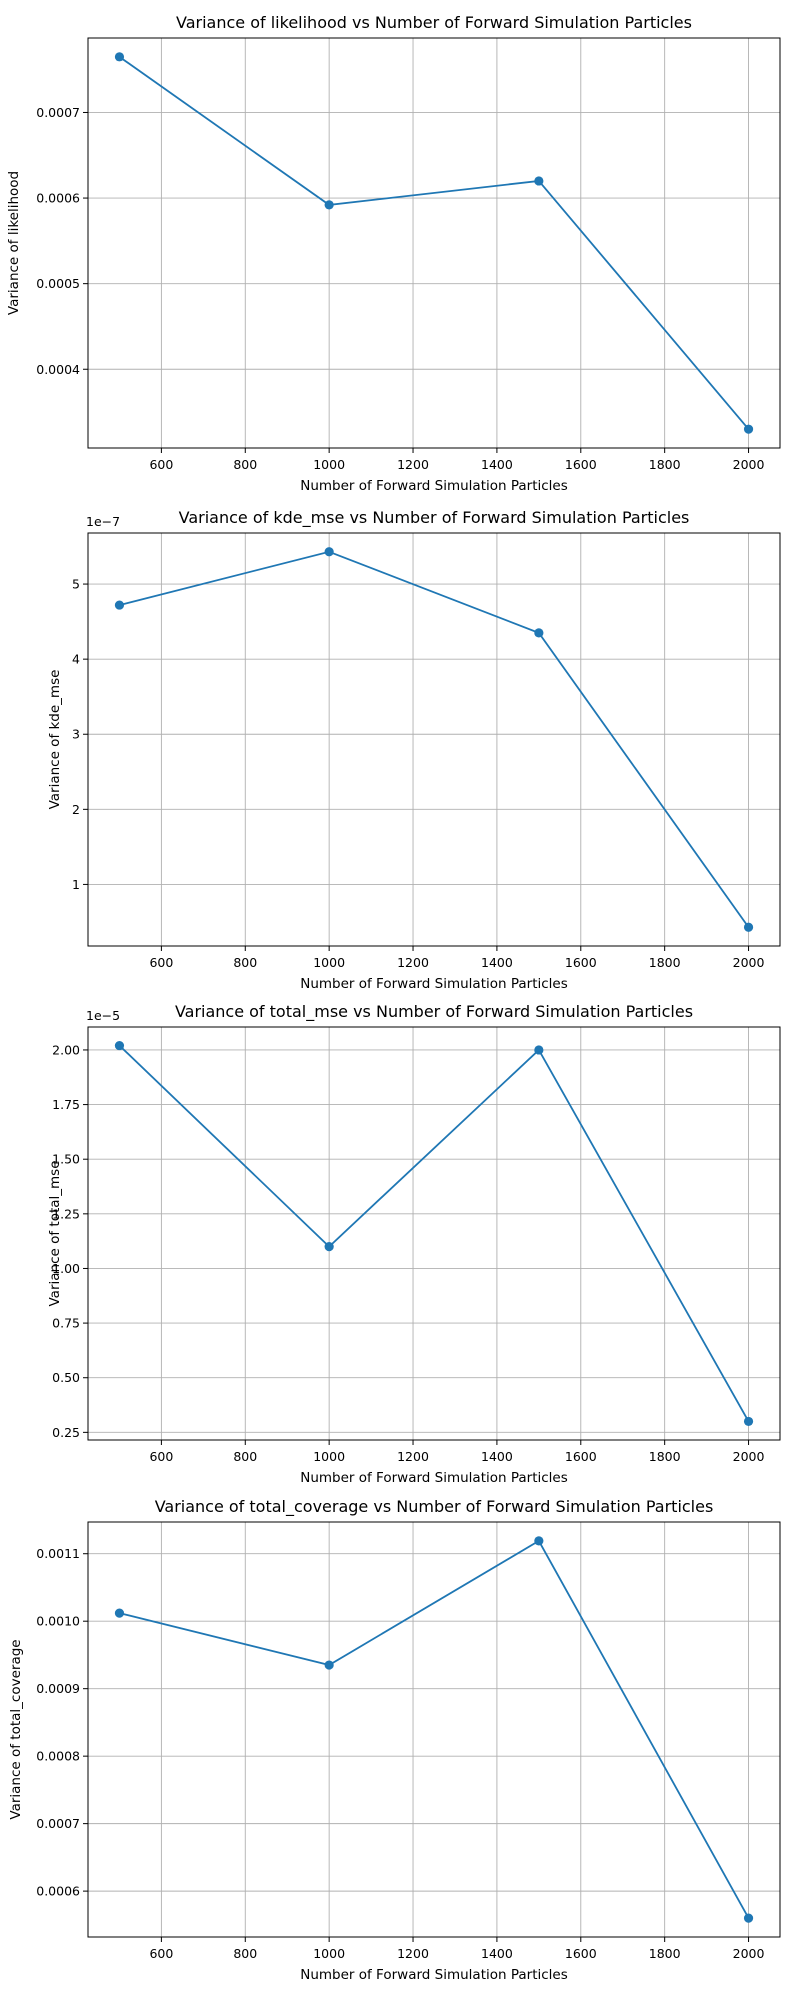  What do you see at coordinates (103, 1015) in the screenshot?
I see `y-offset-label: 1e−5` at bounding box center [103, 1015].